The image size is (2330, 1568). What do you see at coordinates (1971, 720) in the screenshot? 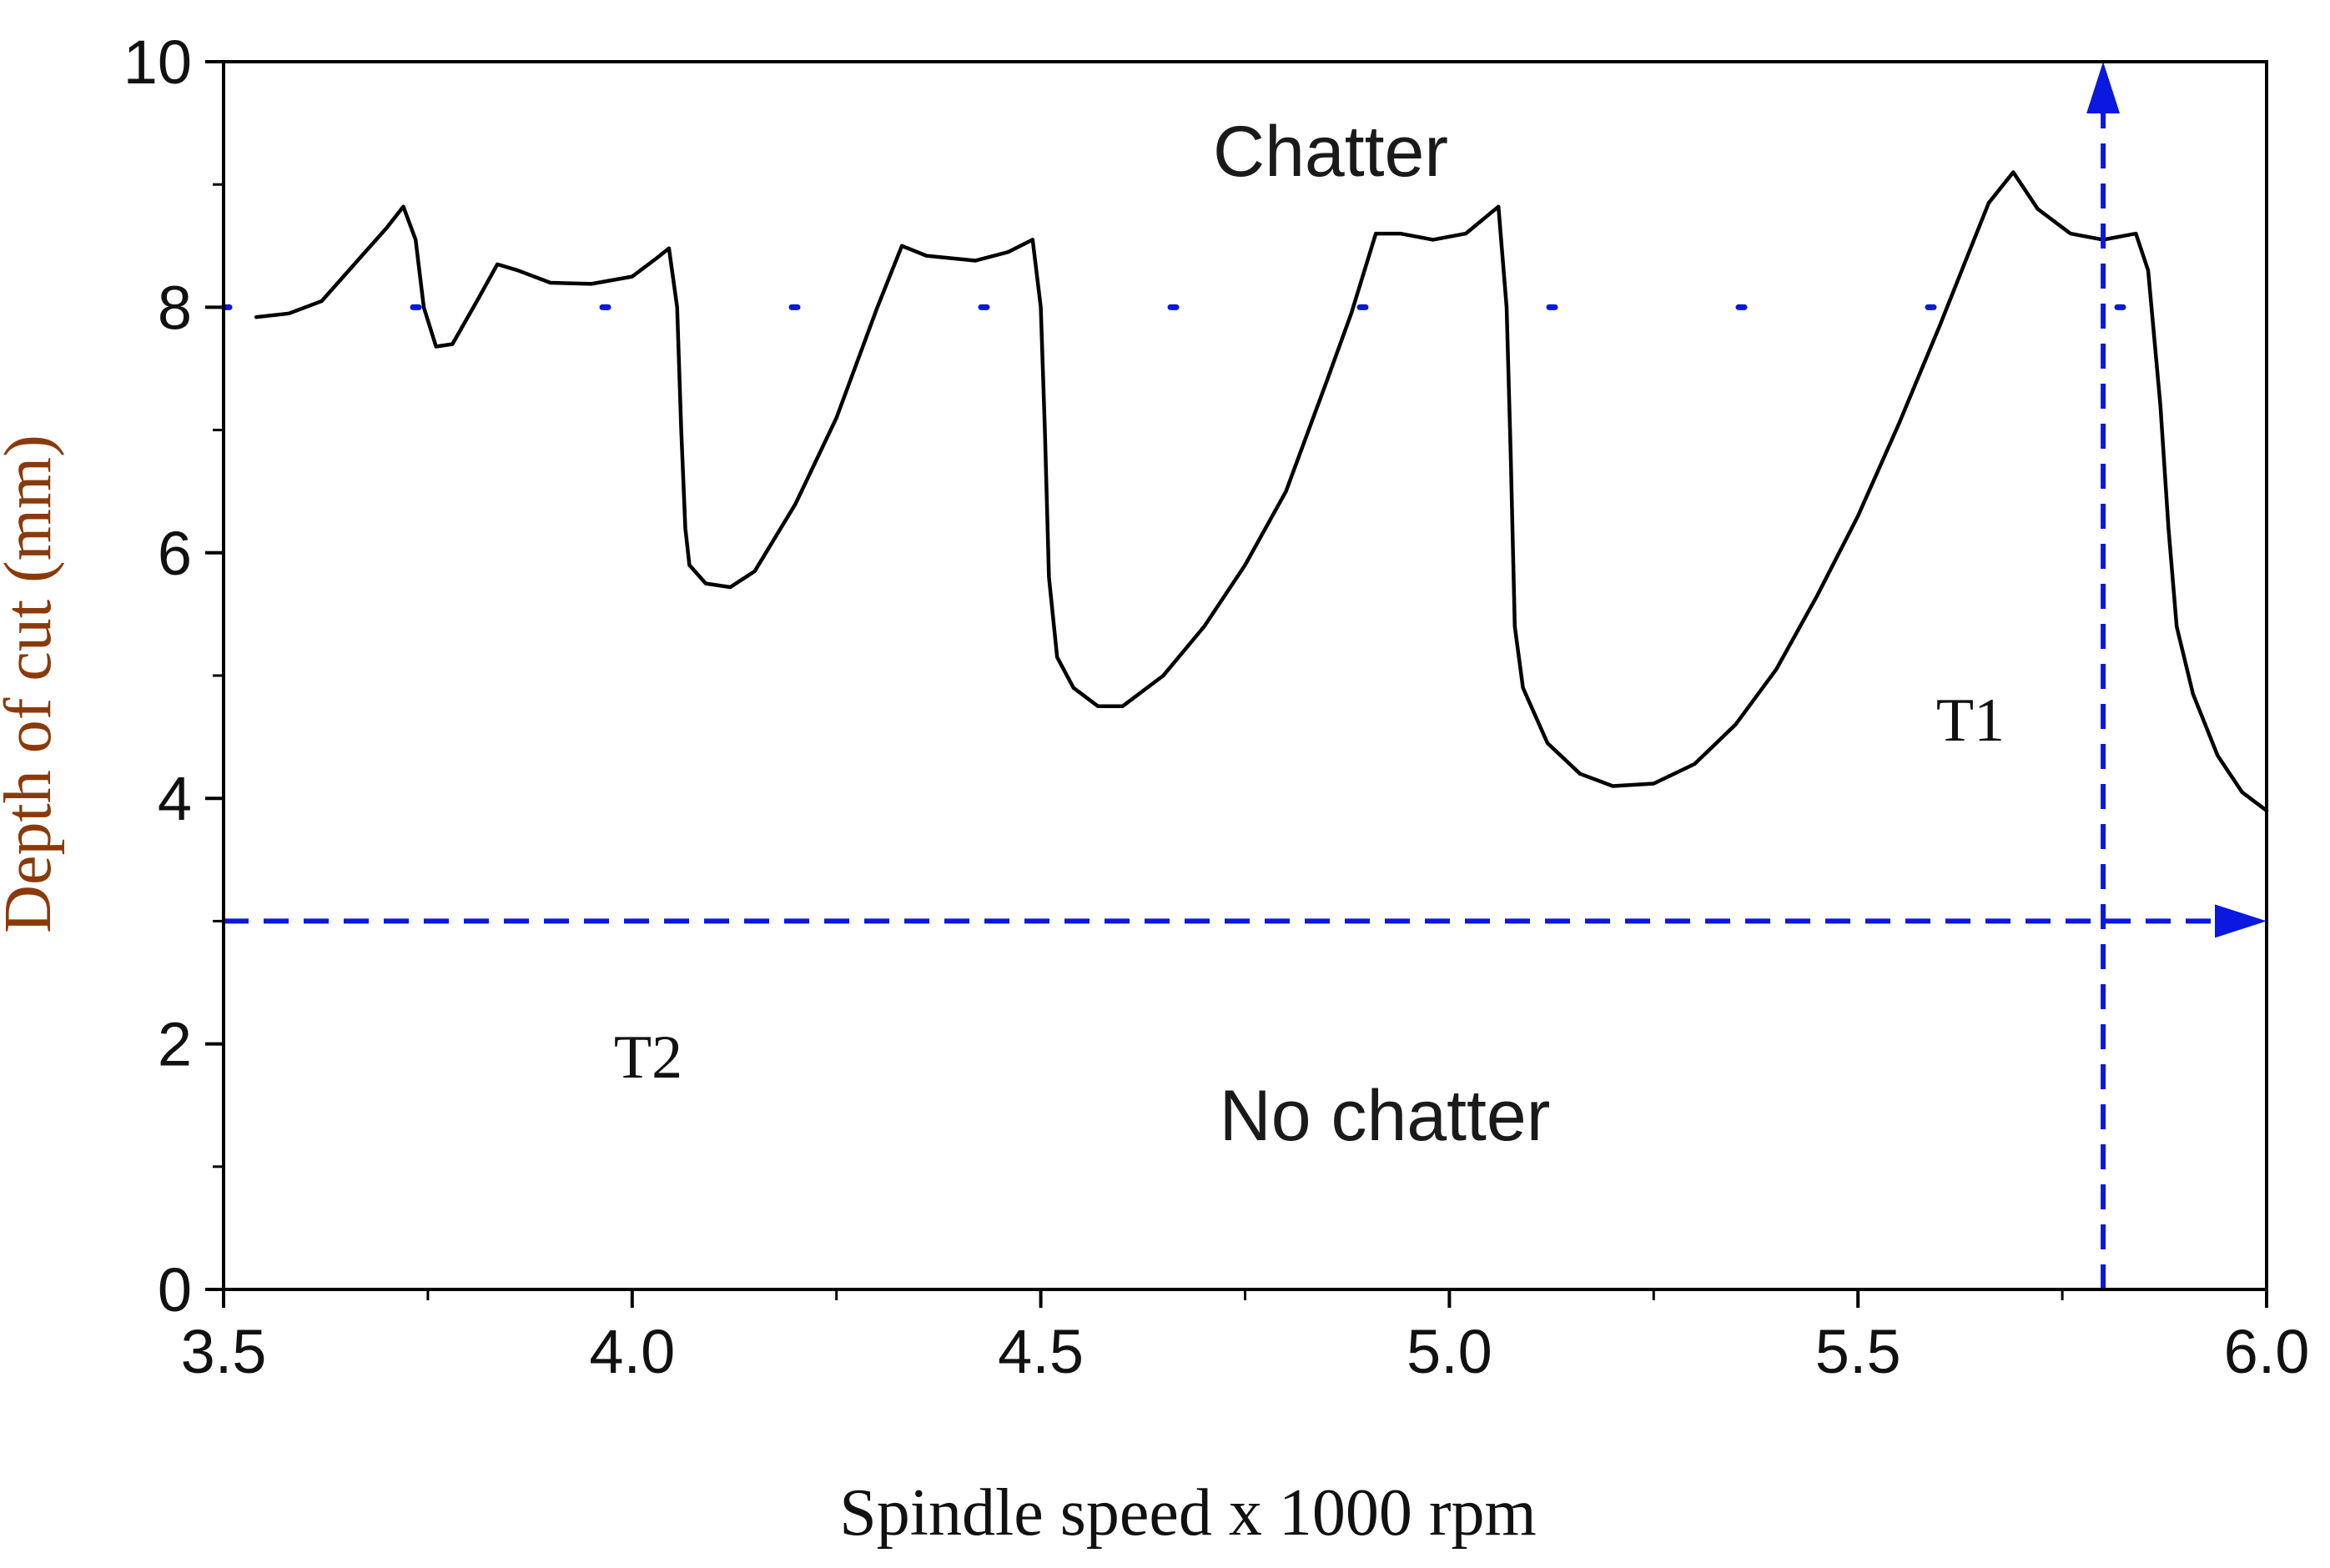
I see `annotation-t1: T1` at bounding box center [1971, 720].